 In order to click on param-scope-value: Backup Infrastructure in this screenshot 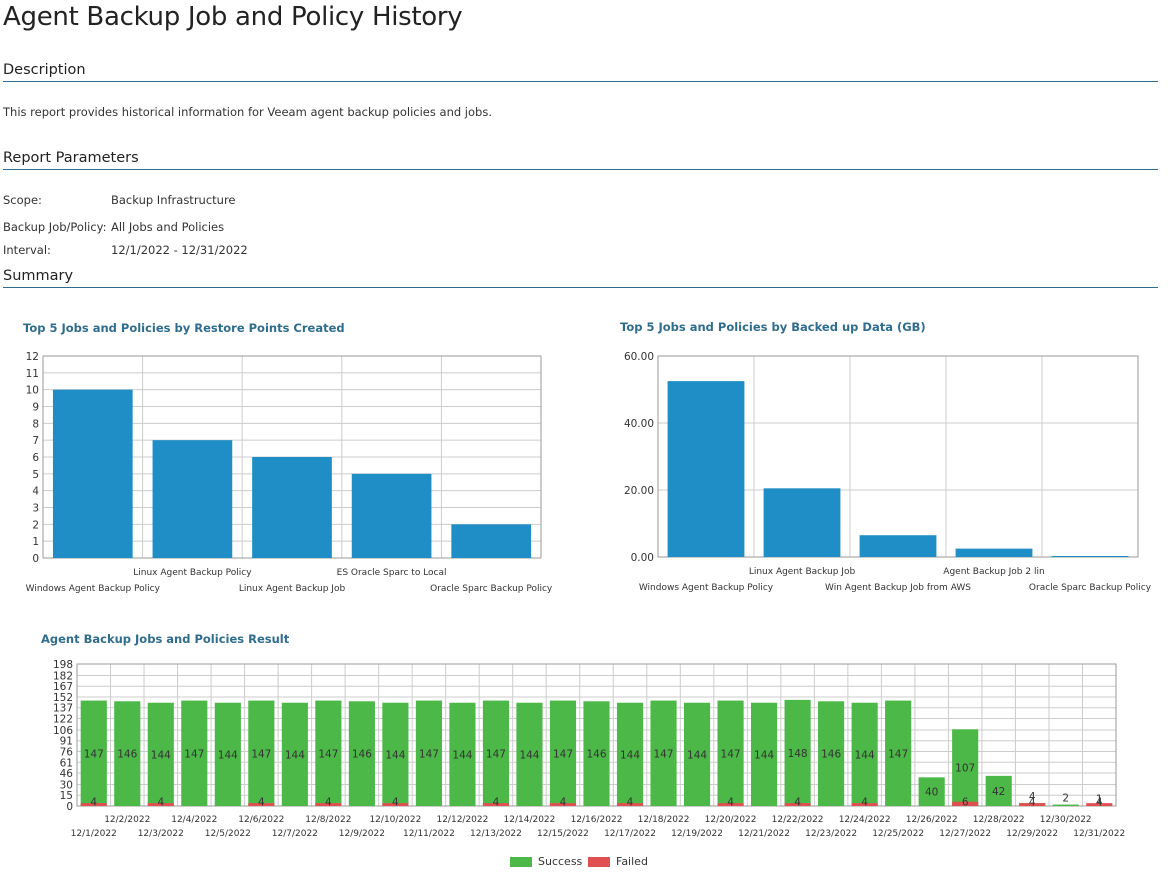, I will do `click(173, 200)`.